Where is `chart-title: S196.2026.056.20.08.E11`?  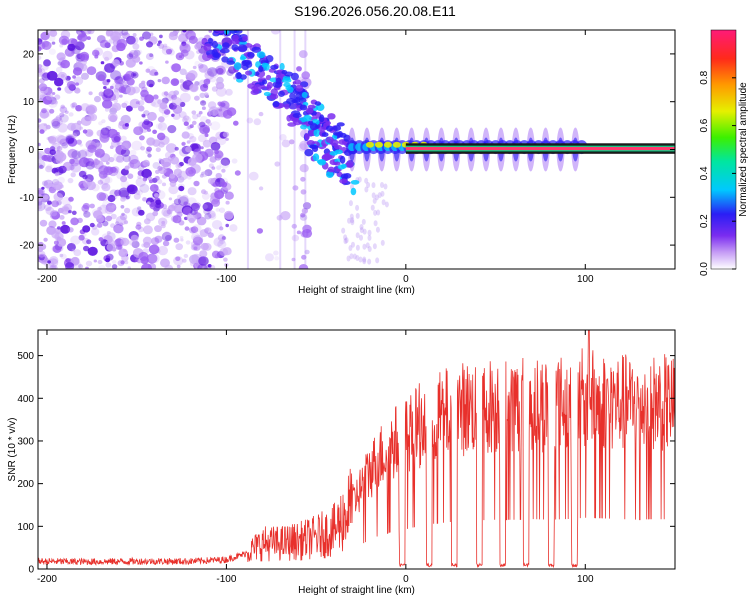 chart-title: S196.2026.056.20.08.E11 is located at coordinates (375, 11).